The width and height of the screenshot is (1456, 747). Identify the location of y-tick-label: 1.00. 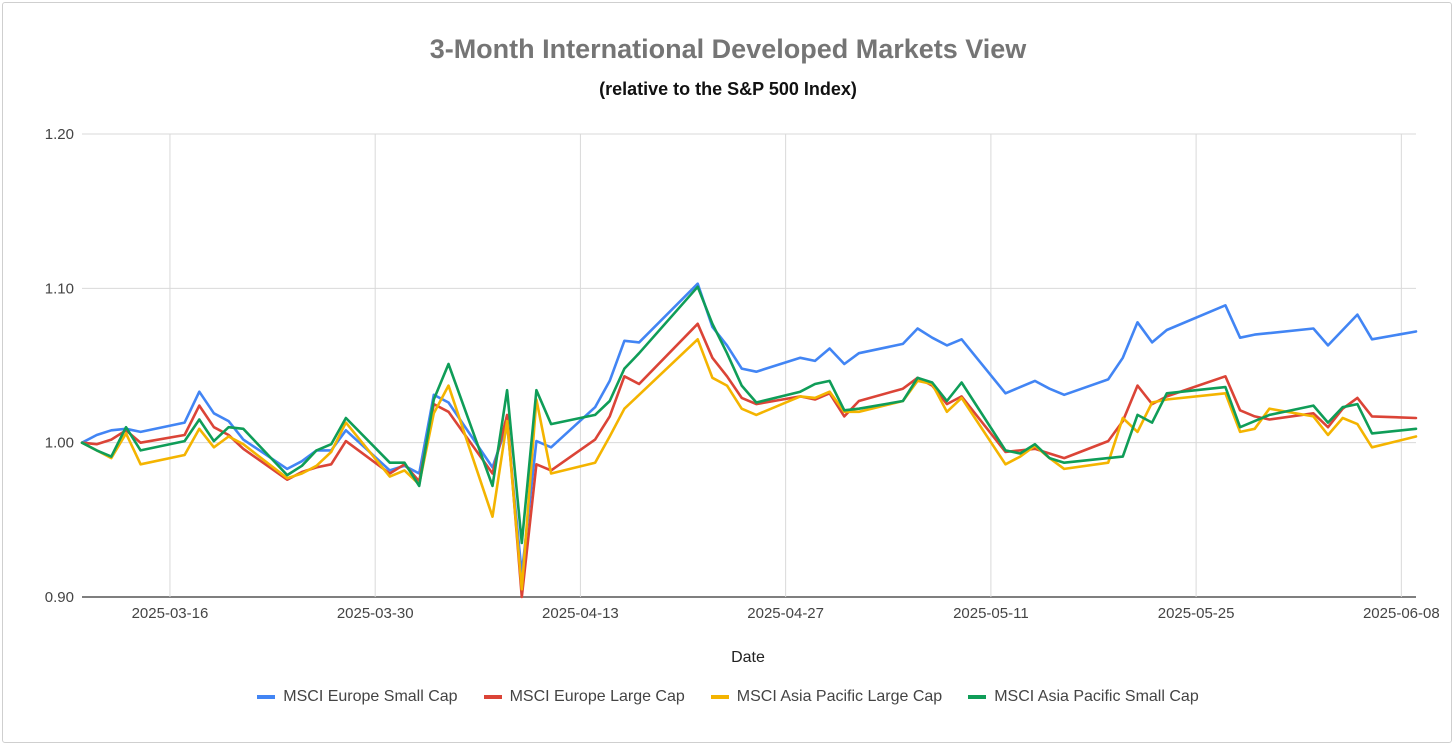
(59, 443).